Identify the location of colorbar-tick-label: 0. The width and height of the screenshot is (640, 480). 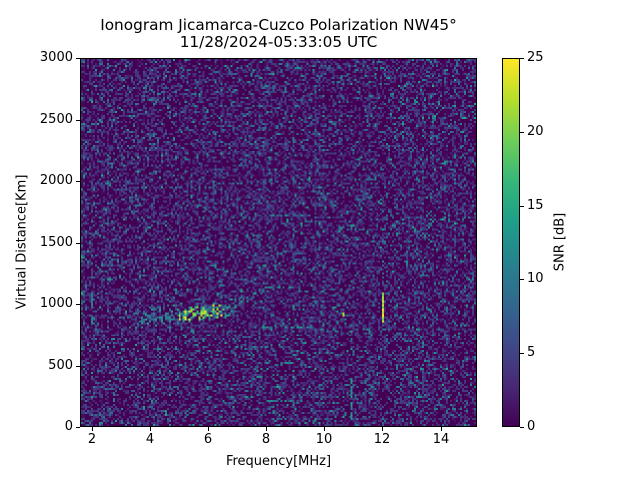
(531, 426).